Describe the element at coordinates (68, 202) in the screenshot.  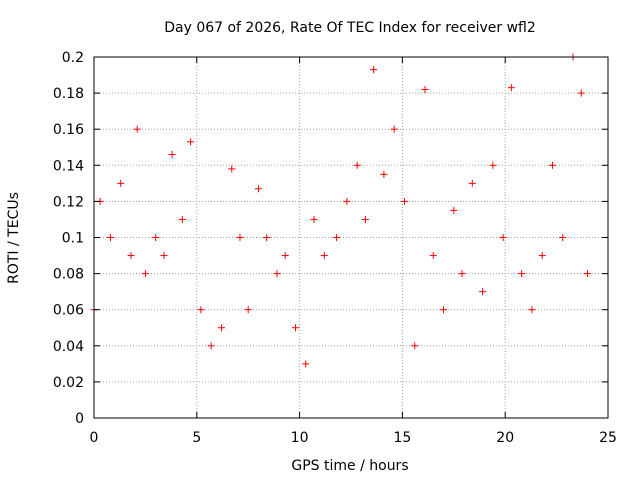
I see `y-tick-label: 0.12` at that location.